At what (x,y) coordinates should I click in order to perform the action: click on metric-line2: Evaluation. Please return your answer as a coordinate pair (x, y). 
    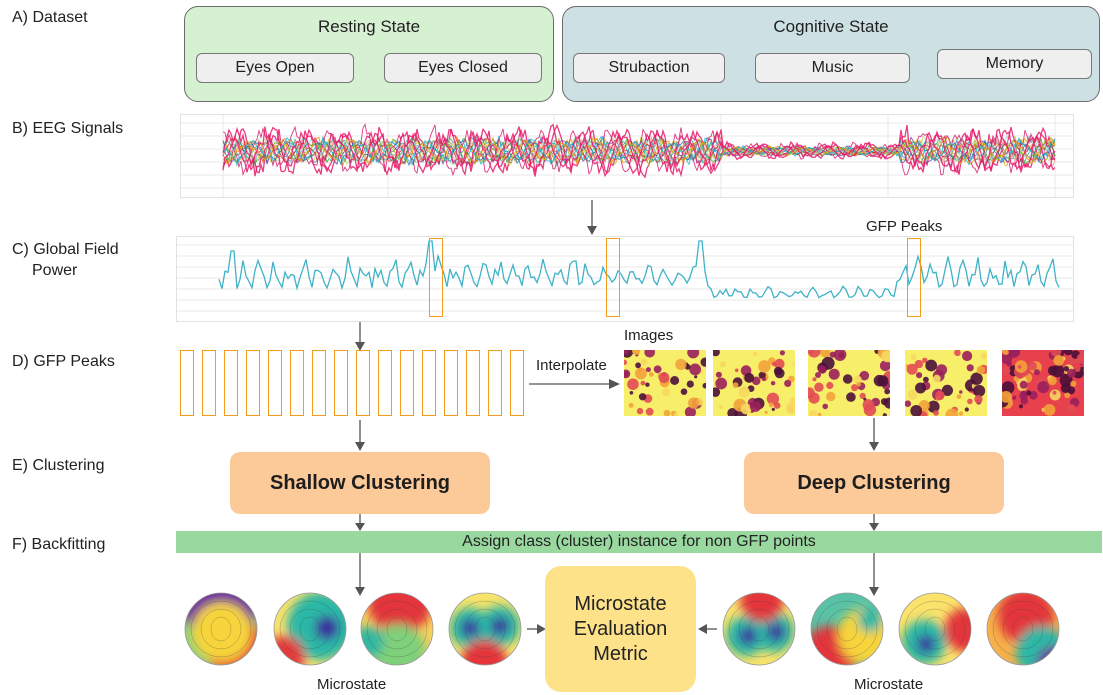
    Looking at the image, I should click on (620, 628).